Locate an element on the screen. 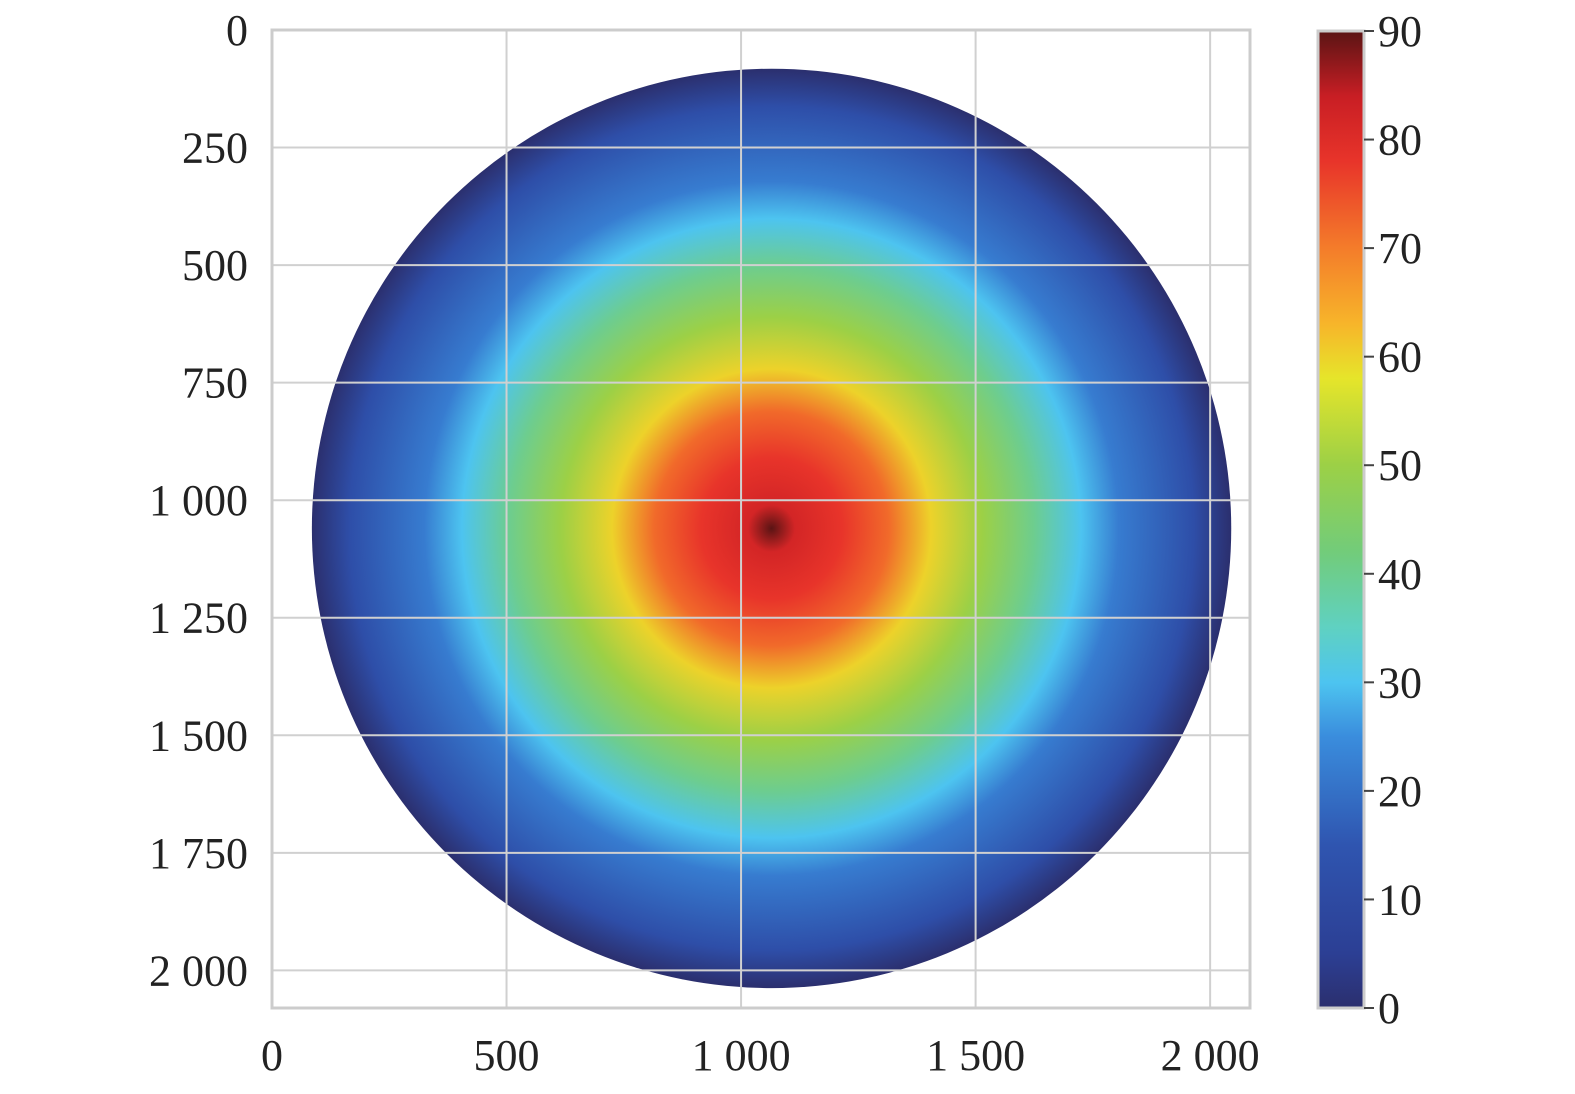 The image size is (1575, 1094). colorbar-rect is located at coordinates (1341, 519).